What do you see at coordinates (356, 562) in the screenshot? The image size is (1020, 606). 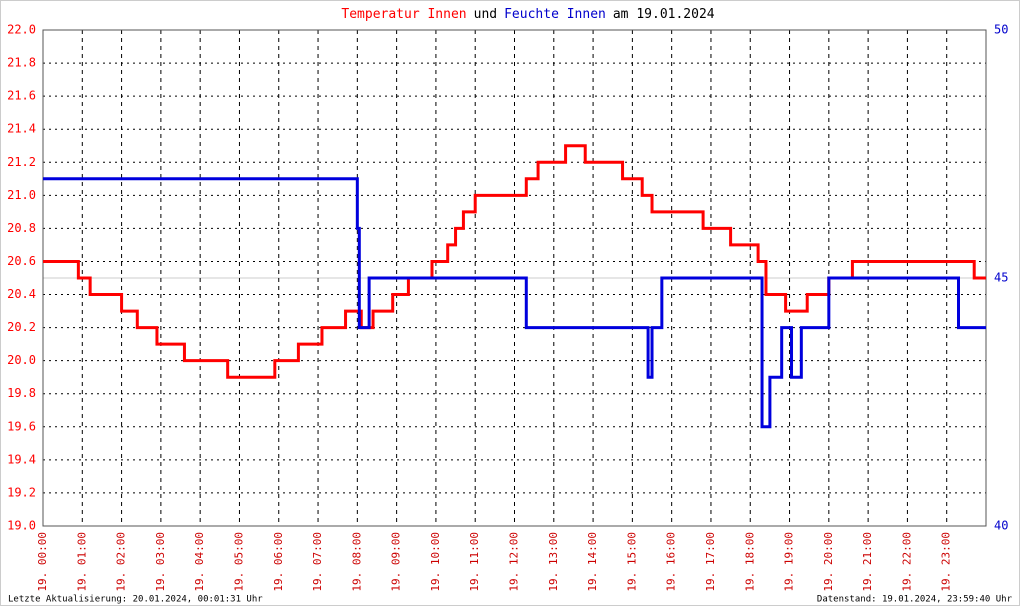 I see `x-tick-label: 19. 08:00` at bounding box center [356, 562].